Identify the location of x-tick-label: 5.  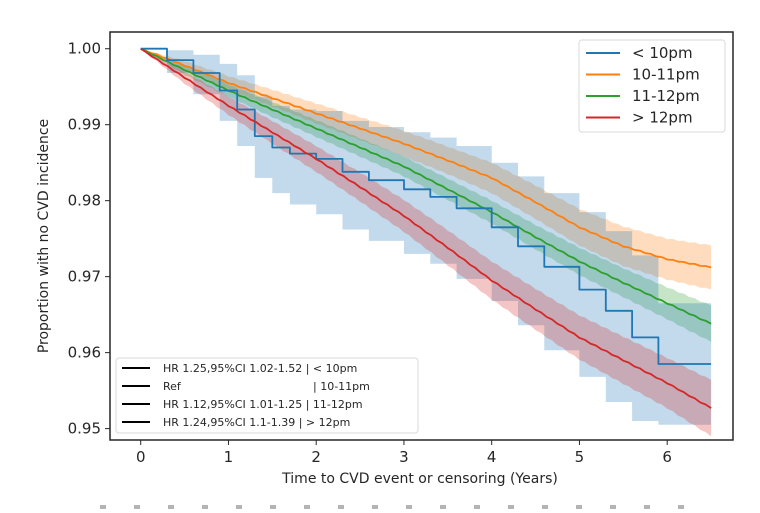
(580, 457).